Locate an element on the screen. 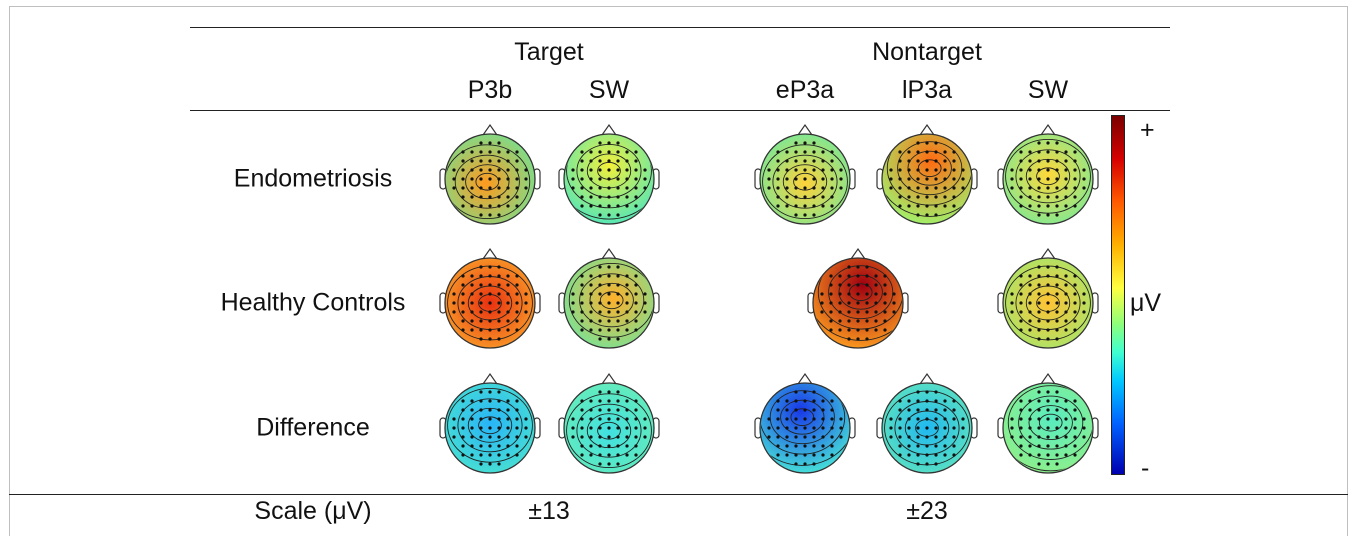 This screenshot has width=1358, height=536. row-label-healthy-controls: Healthy Controls is located at coordinates (313, 302).